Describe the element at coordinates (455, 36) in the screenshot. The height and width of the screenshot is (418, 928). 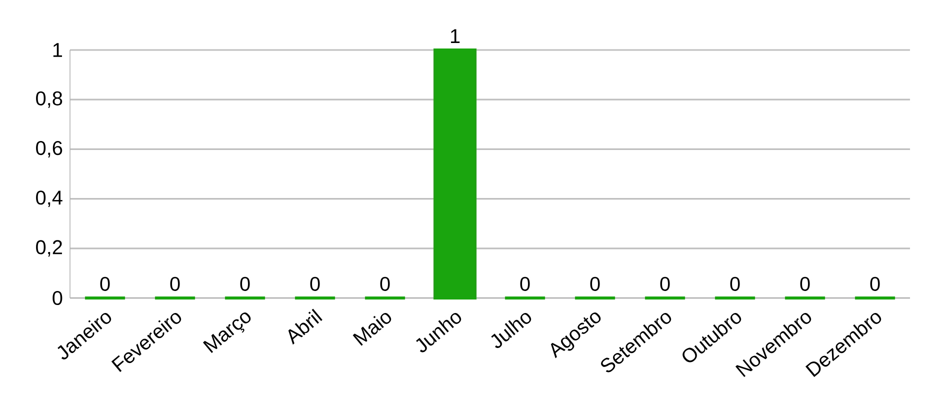
I see `data-label: 1` at that location.